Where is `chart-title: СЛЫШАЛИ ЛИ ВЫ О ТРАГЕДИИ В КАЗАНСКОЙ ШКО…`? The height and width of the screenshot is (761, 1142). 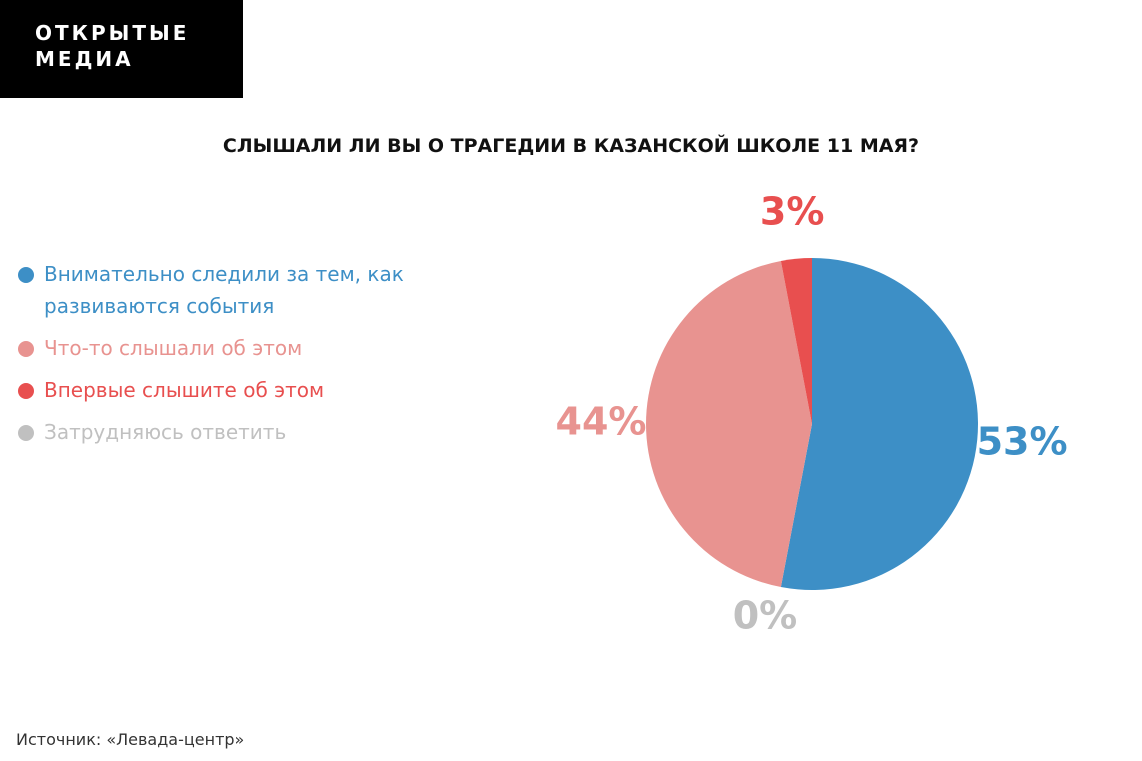
chart-title: СЛЫШАЛИ ЛИ ВЫ О ТРАГЕДИИ В КАЗАНСКОЙ ШКО… is located at coordinates (571, 146).